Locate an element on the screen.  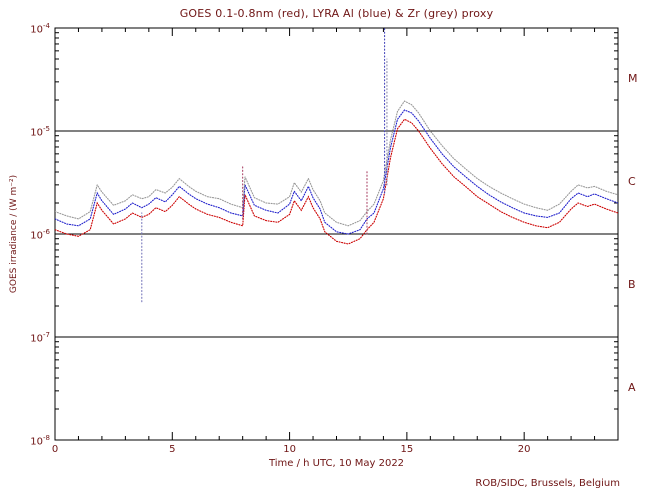
x-tick-label: 10 is located at coordinates (289, 449).